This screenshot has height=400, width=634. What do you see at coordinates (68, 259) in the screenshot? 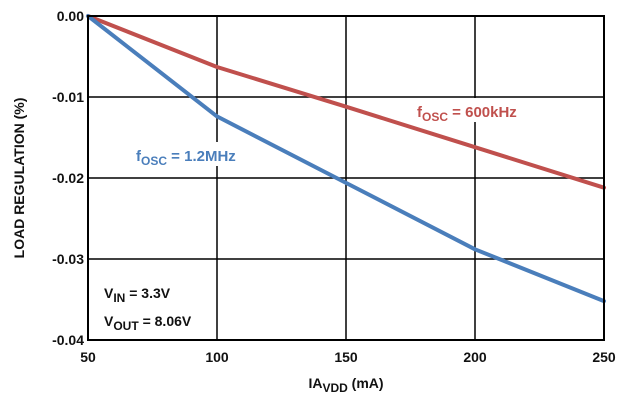
I see `y-tick-label: -0.03` at bounding box center [68, 259].